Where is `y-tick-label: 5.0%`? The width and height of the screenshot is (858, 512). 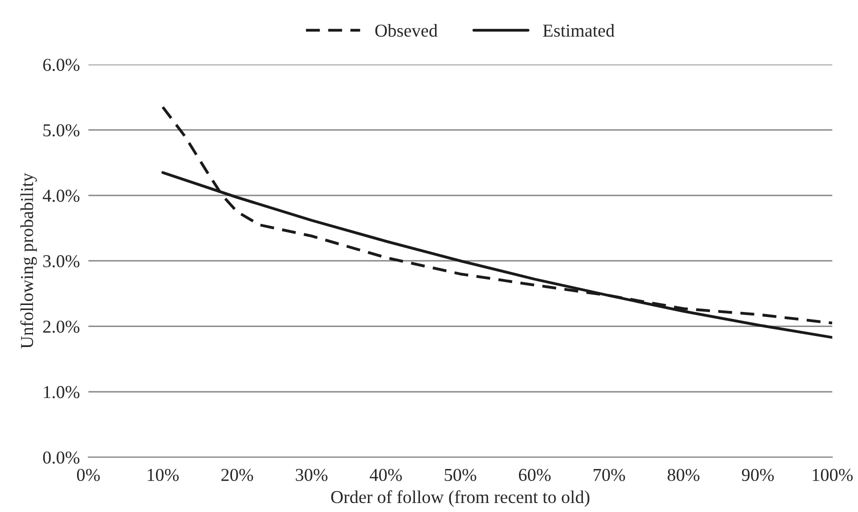 y-tick-label: 5.0% is located at coordinates (61, 130).